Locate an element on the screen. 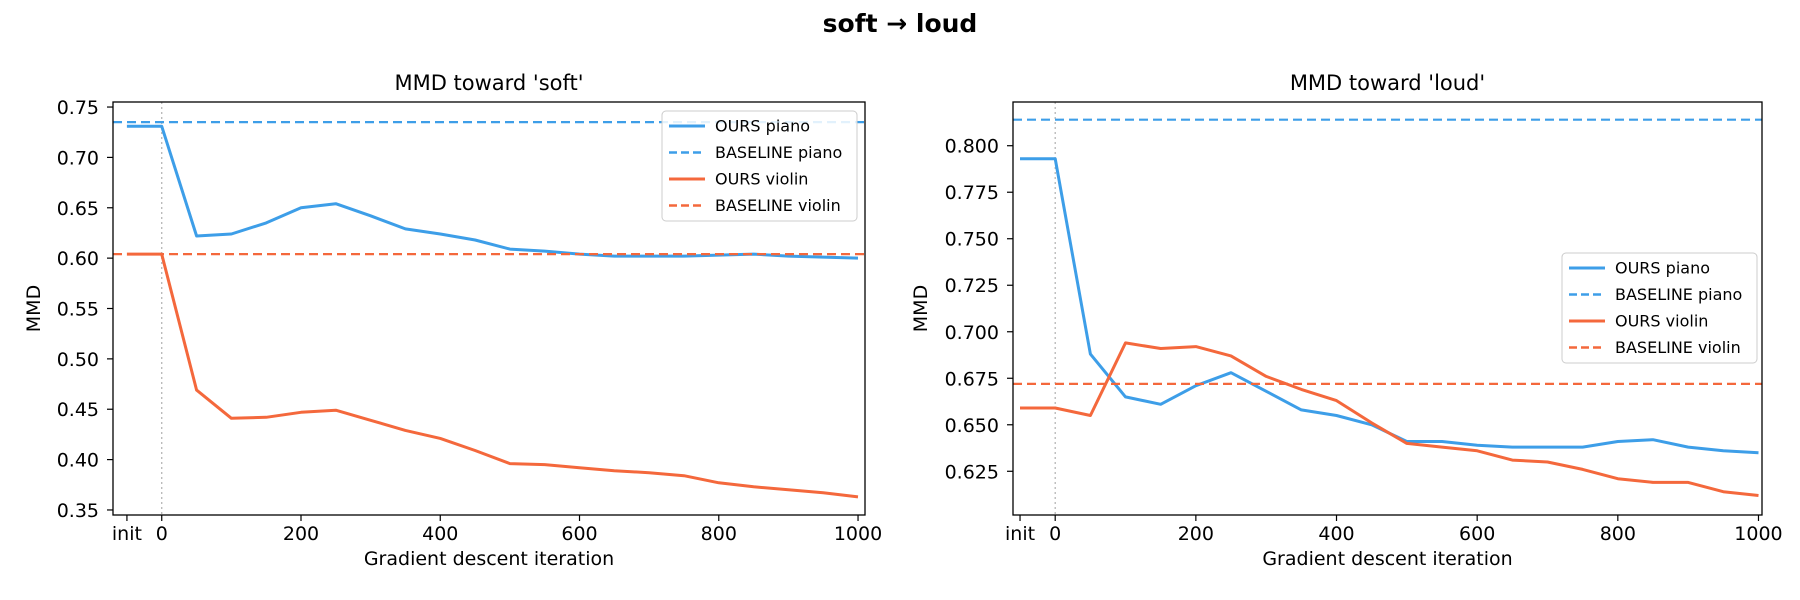 The height and width of the screenshot is (600, 1800). y-tick-label: 0.750 is located at coordinates (972, 240).